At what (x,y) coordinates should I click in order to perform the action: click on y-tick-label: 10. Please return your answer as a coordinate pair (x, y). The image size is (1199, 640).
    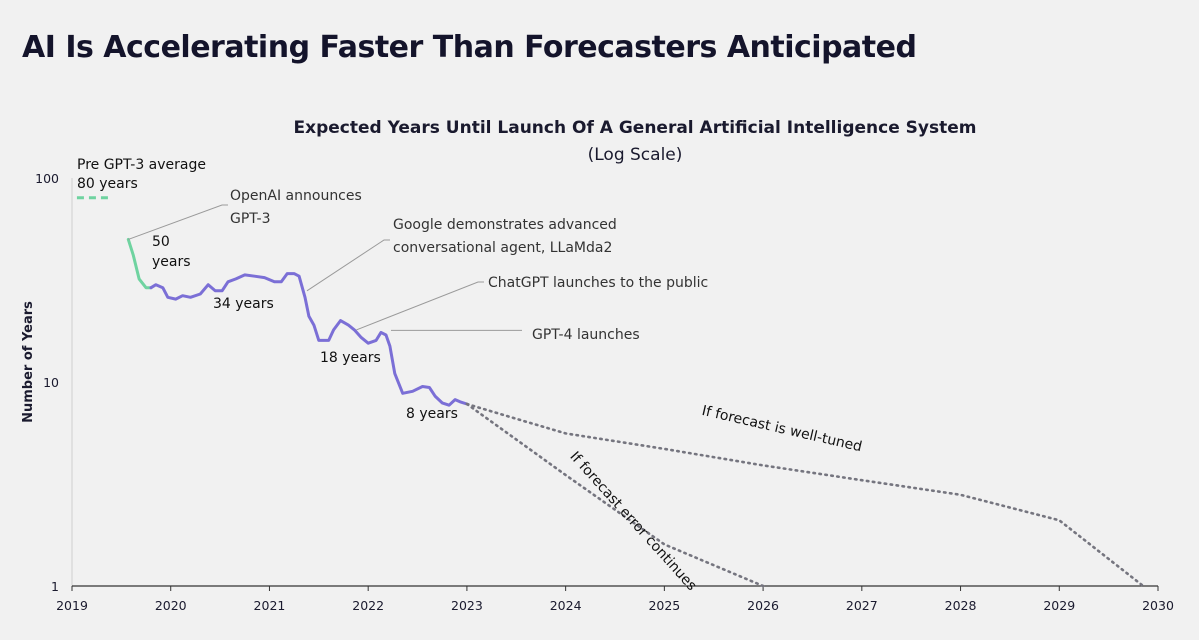
    Looking at the image, I should click on (51, 382).